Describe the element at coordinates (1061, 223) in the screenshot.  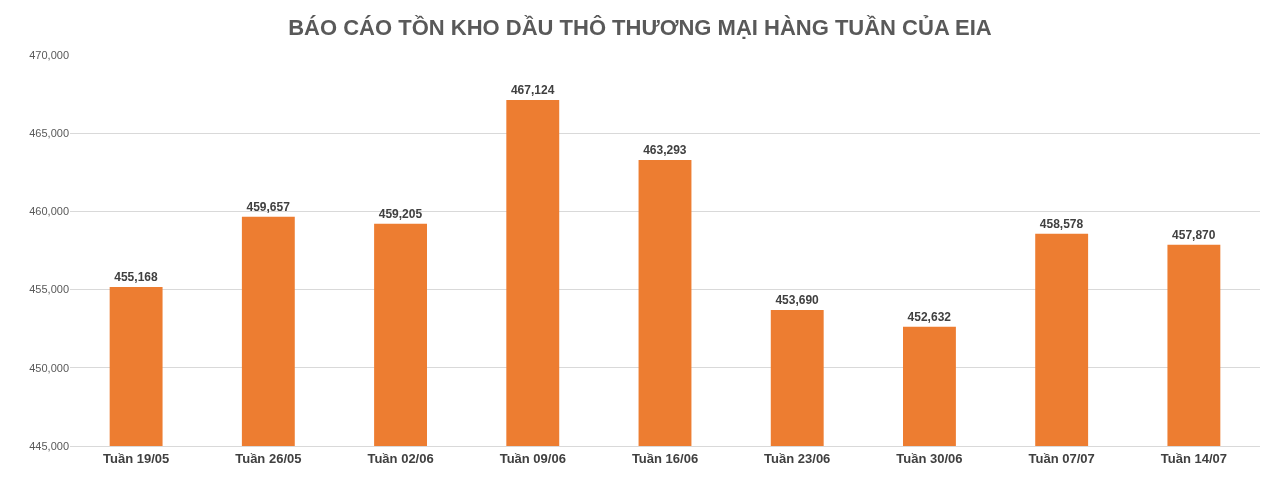
I see `data-label: 458,578` at that location.